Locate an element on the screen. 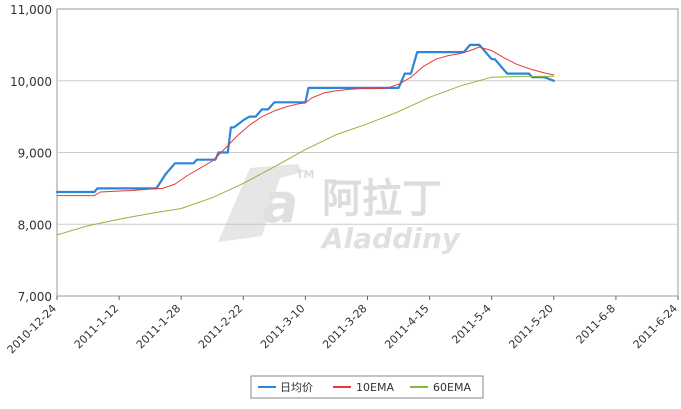 The height and width of the screenshot is (409, 681). watermark-english: Aladdiny is located at coordinates (391, 238).